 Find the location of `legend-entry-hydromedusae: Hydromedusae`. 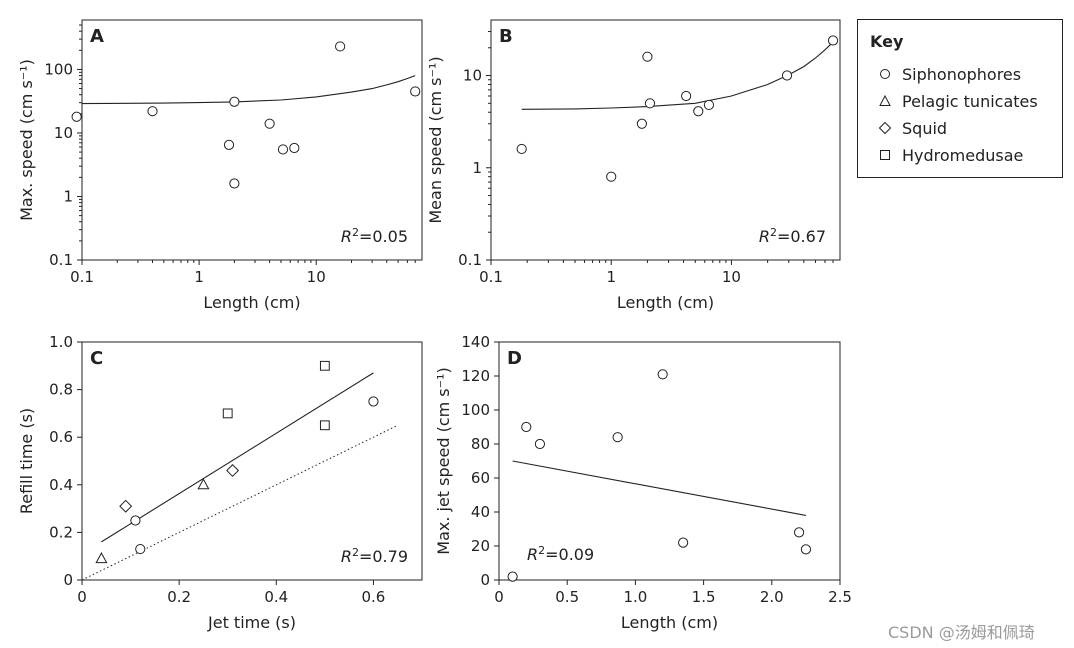

legend-entry-hydromedusae: Hydromedusae is located at coordinates (950, 155).